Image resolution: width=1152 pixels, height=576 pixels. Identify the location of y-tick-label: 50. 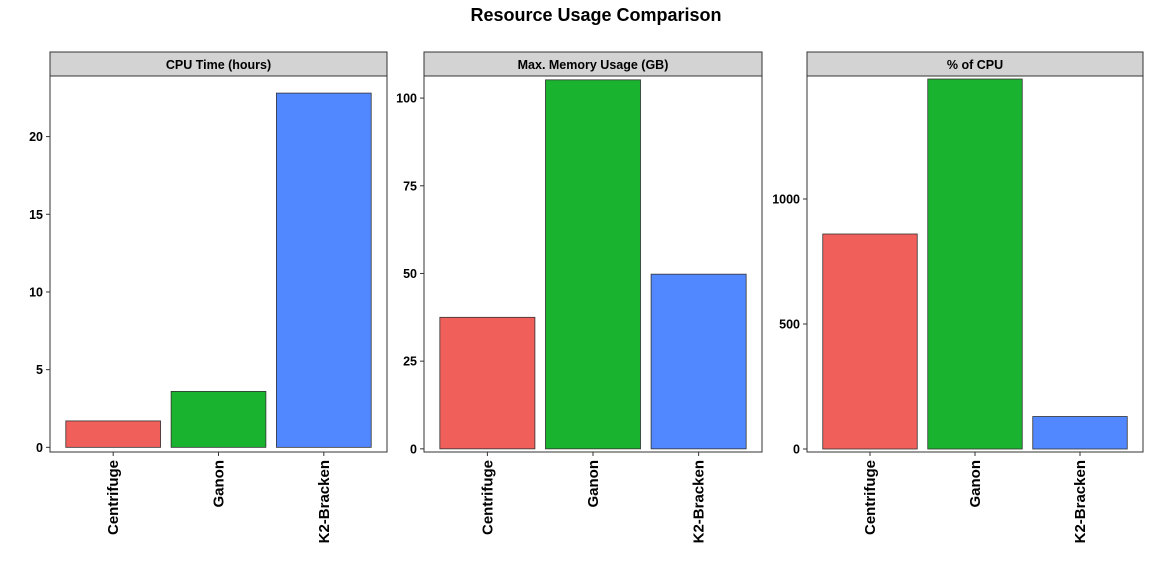
(410, 274).